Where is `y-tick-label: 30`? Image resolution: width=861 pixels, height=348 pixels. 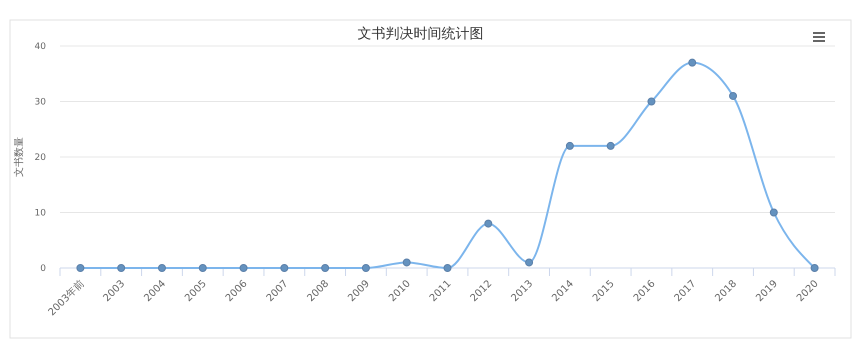
y-tick-label: 30 is located at coordinates (40, 103).